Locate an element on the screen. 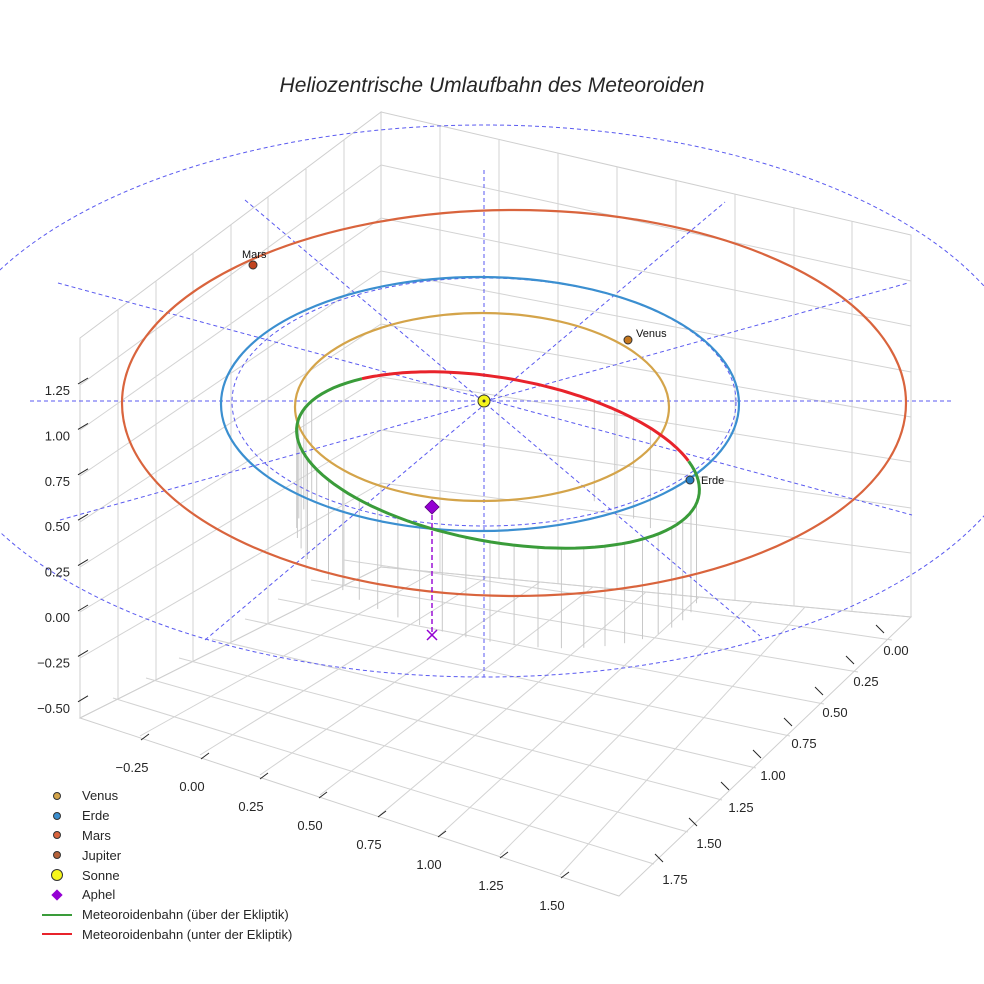 The width and height of the screenshot is (984, 984). z-tick-label: 0.50 is located at coordinates (57, 526).